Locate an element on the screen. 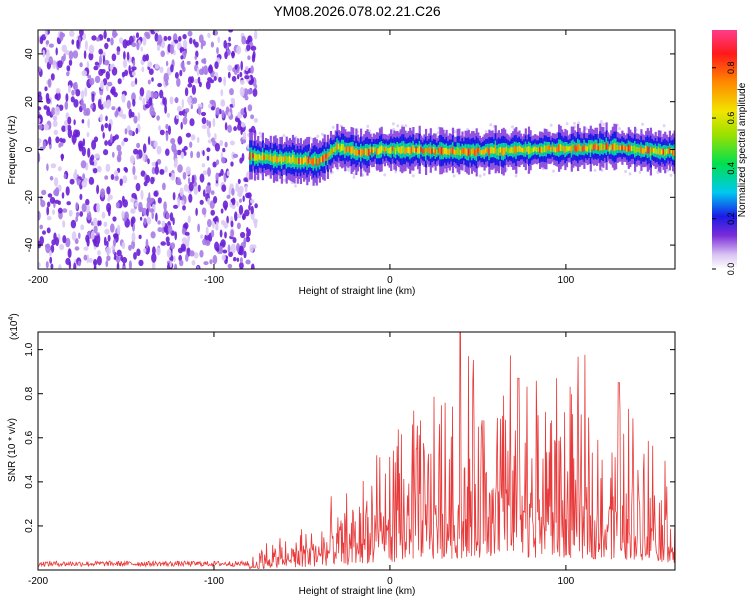 This screenshot has height=600, width=750. spectrogram-ylabel: Frequency (Hz) is located at coordinates (12, 150).